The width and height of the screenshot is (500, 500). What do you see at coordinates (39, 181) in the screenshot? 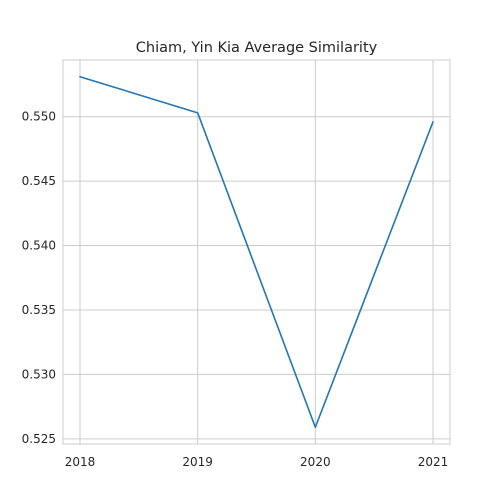
I see `y-tick-label: 0.545` at bounding box center [39, 181].